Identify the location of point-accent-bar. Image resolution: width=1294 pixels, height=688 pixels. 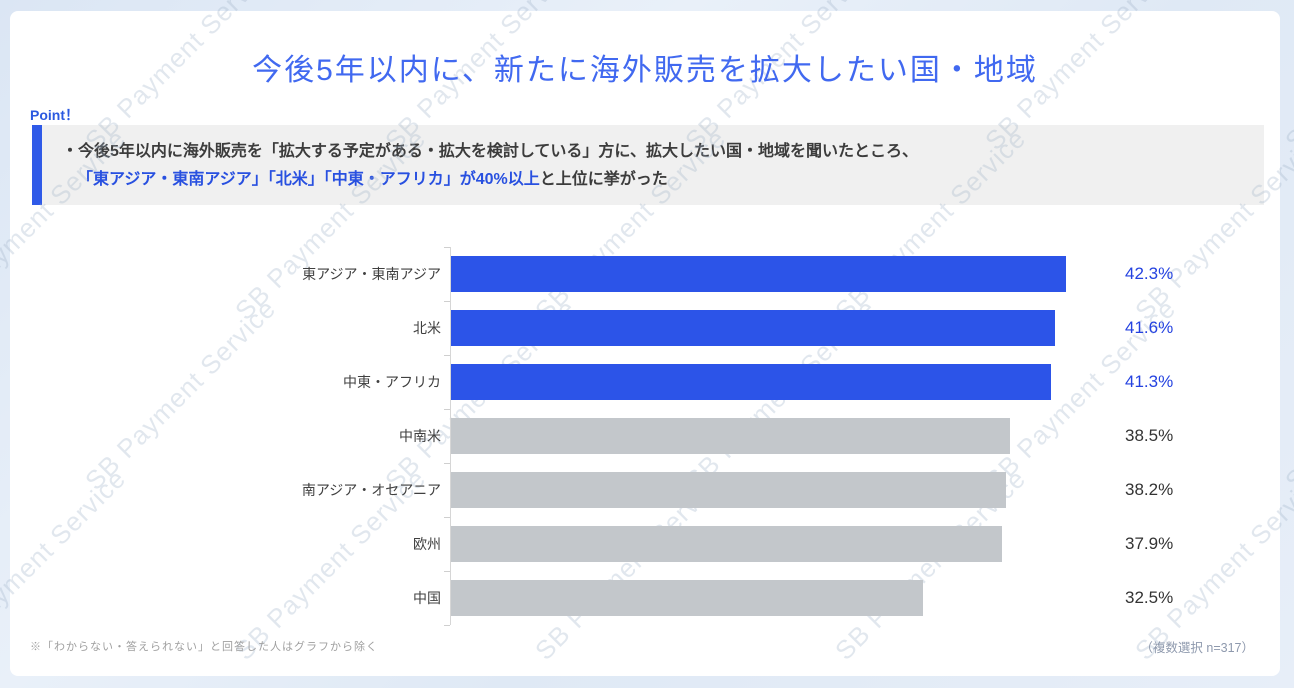
(37, 165).